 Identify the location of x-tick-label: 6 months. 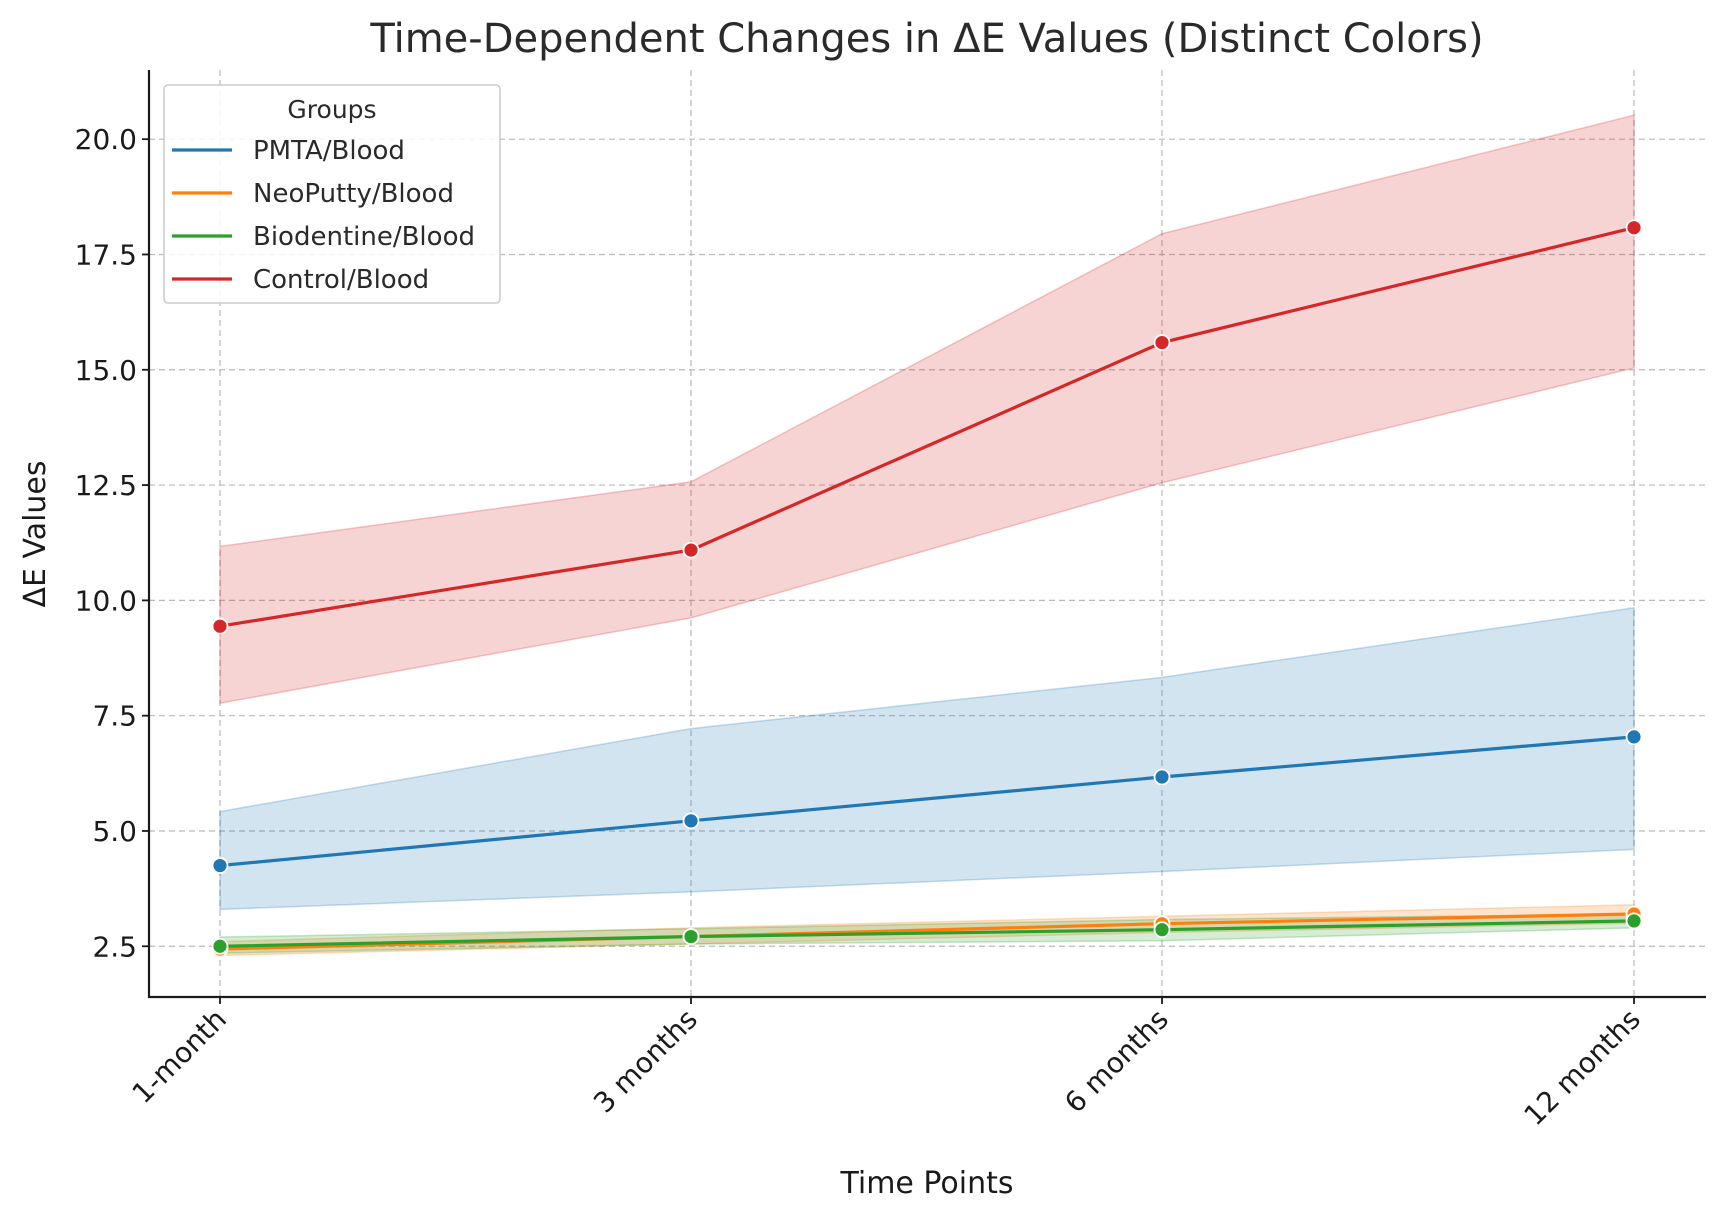
(1116, 1061).